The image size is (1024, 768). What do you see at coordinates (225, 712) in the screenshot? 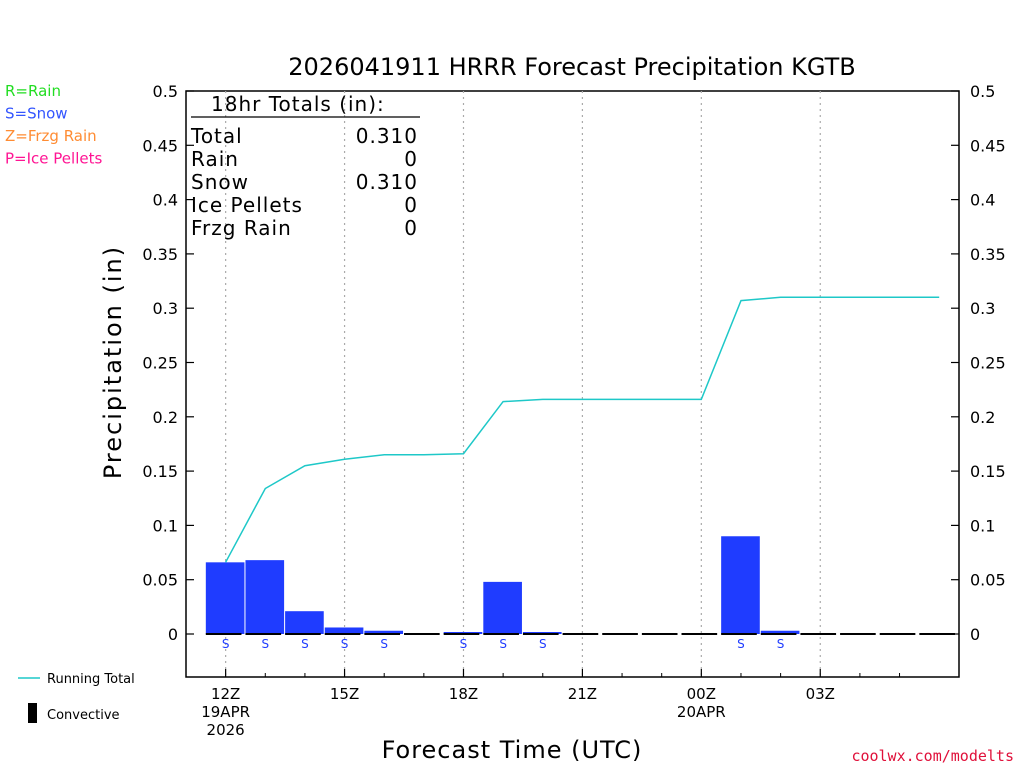
I see `x-tick-label-19apr: 19APR` at bounding box center [225, 712].